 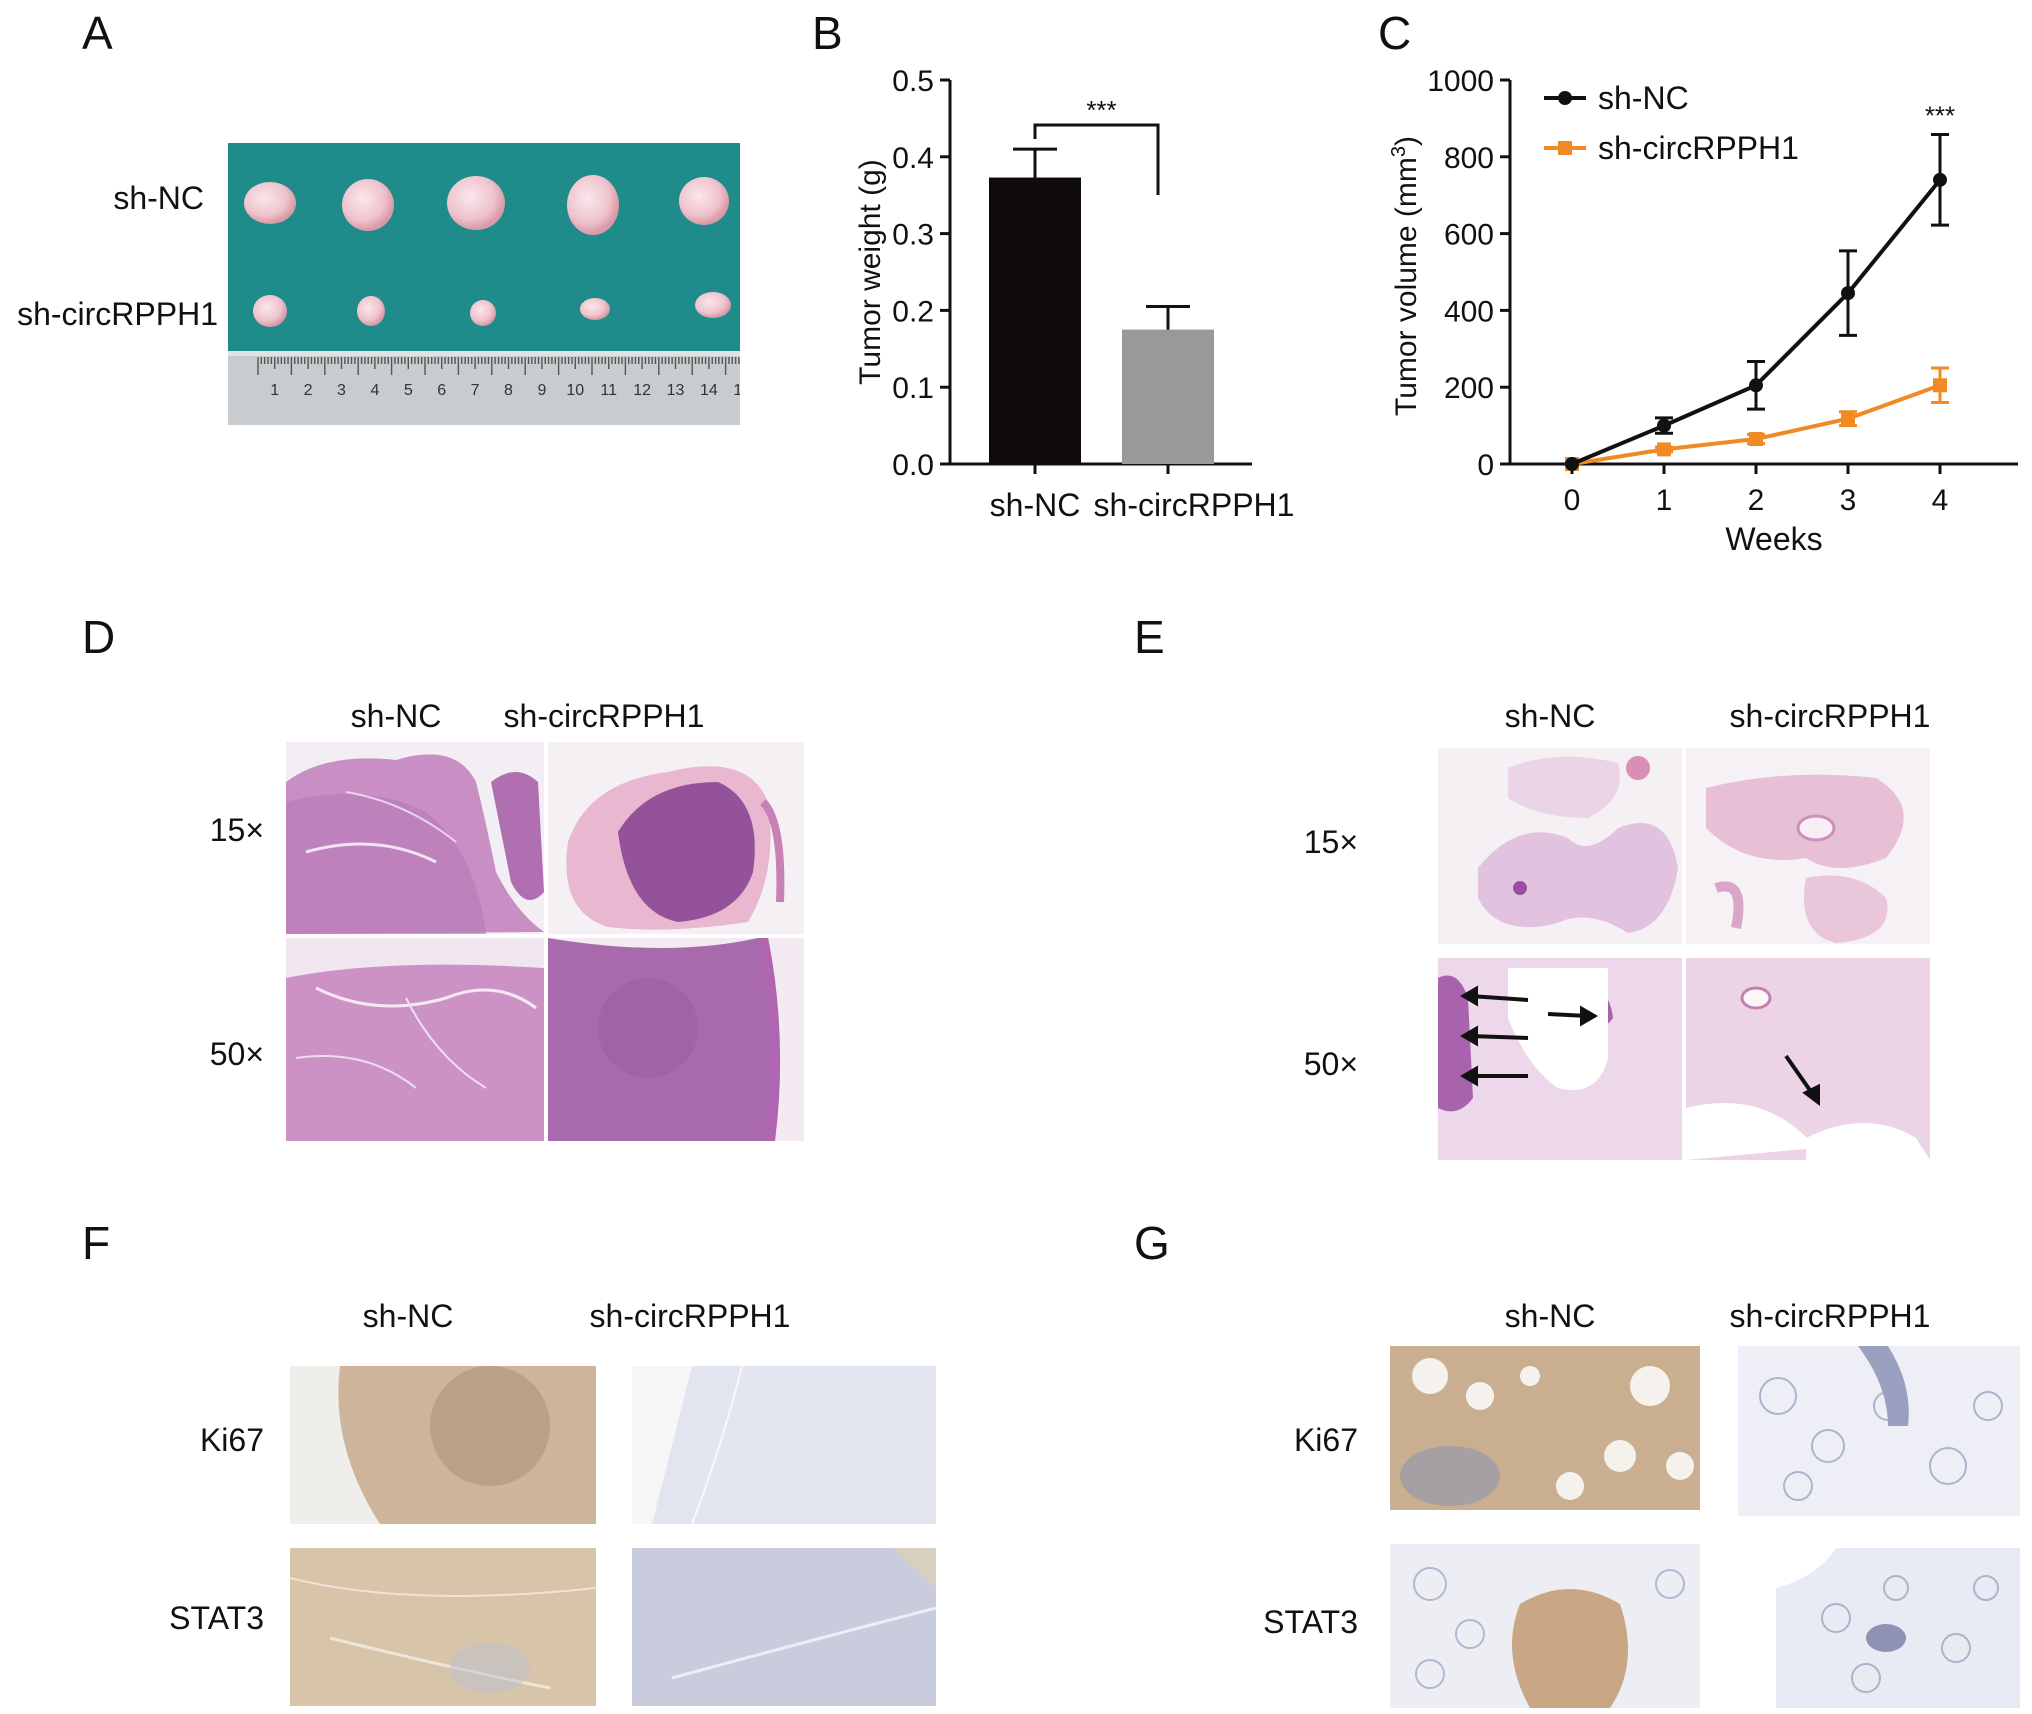 What do you see at coordinates (1756, 322) in the screenshot?
I see `c-series-line-sh-nc` at bounding box center [1756, 322].